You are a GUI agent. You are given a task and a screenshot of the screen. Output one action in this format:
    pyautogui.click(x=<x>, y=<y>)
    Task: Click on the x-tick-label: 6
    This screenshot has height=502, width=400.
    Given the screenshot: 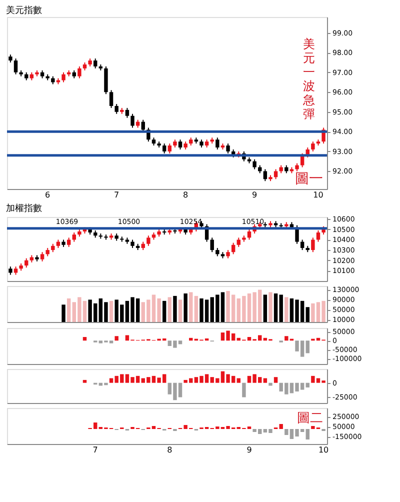 What is the action you would take?
    pyautogui.click(x=47, y=195)
    